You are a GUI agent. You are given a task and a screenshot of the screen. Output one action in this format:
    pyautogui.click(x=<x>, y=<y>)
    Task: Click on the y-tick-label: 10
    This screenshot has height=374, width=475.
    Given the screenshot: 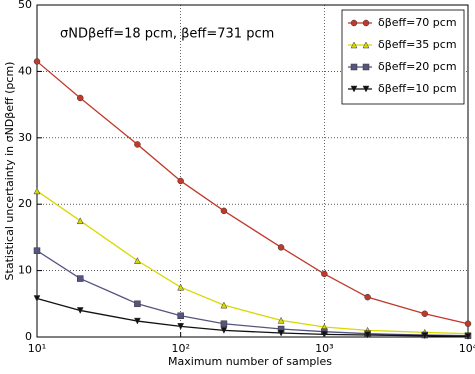 What is the action you would take?
    pyautogui.click(x=25, y=270)
    